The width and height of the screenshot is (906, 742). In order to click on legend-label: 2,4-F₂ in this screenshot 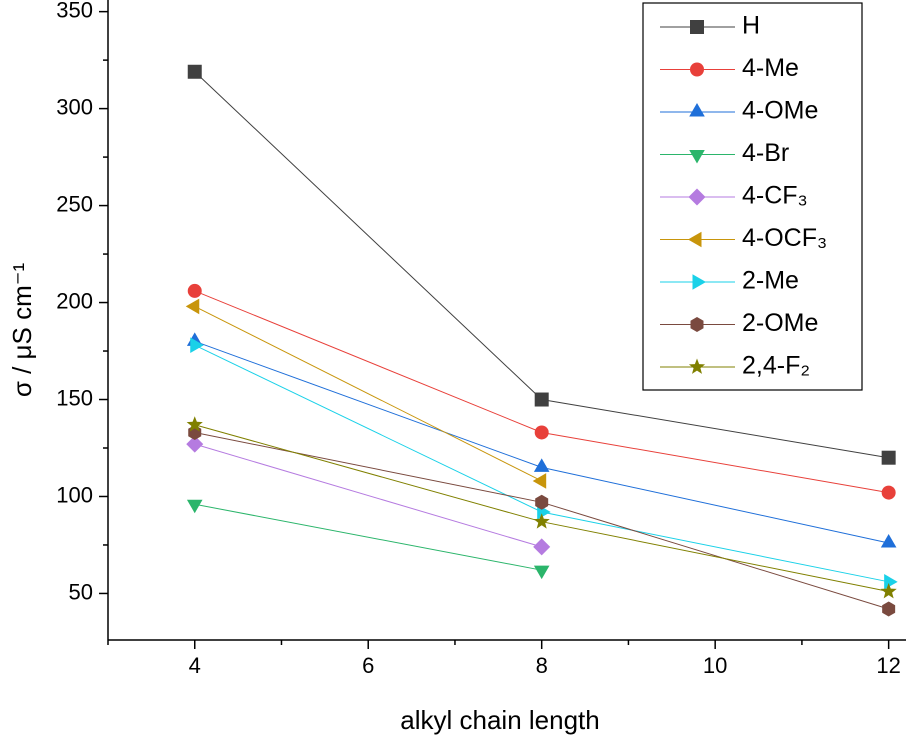, I will do `click(776, 366)`.